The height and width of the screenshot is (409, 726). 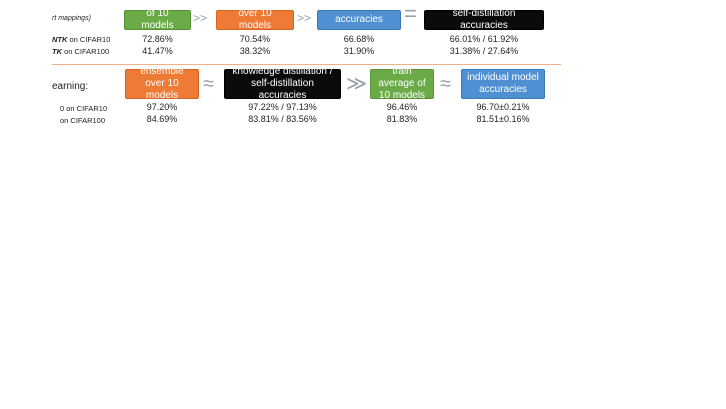 What do you see at coordinates (402, 107) in the screenshot?
I see `bottom-row-1-col-3: 96.46%` at bounding box center [402, 107].